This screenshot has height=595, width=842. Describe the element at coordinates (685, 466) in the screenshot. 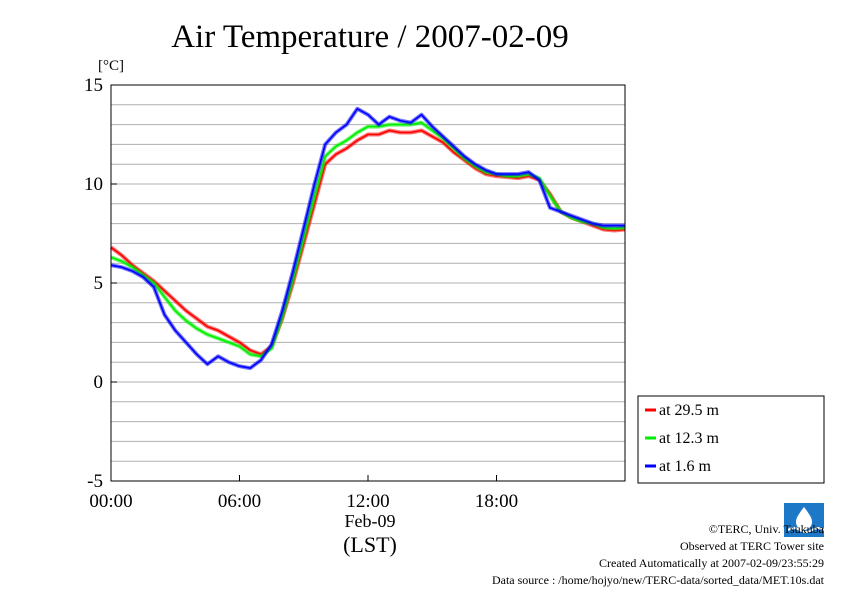

I see `legend-entry: at 1.6 m` at that location.